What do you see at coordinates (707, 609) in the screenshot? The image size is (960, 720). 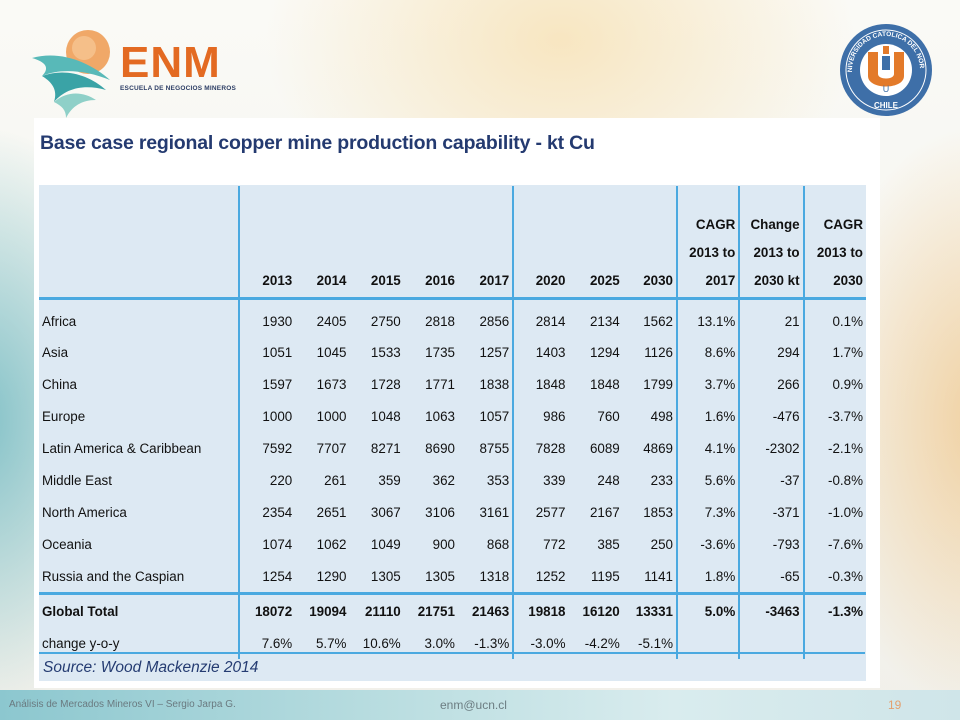 I see `table-cell: 5.0%` at bounding box center [707, 609].